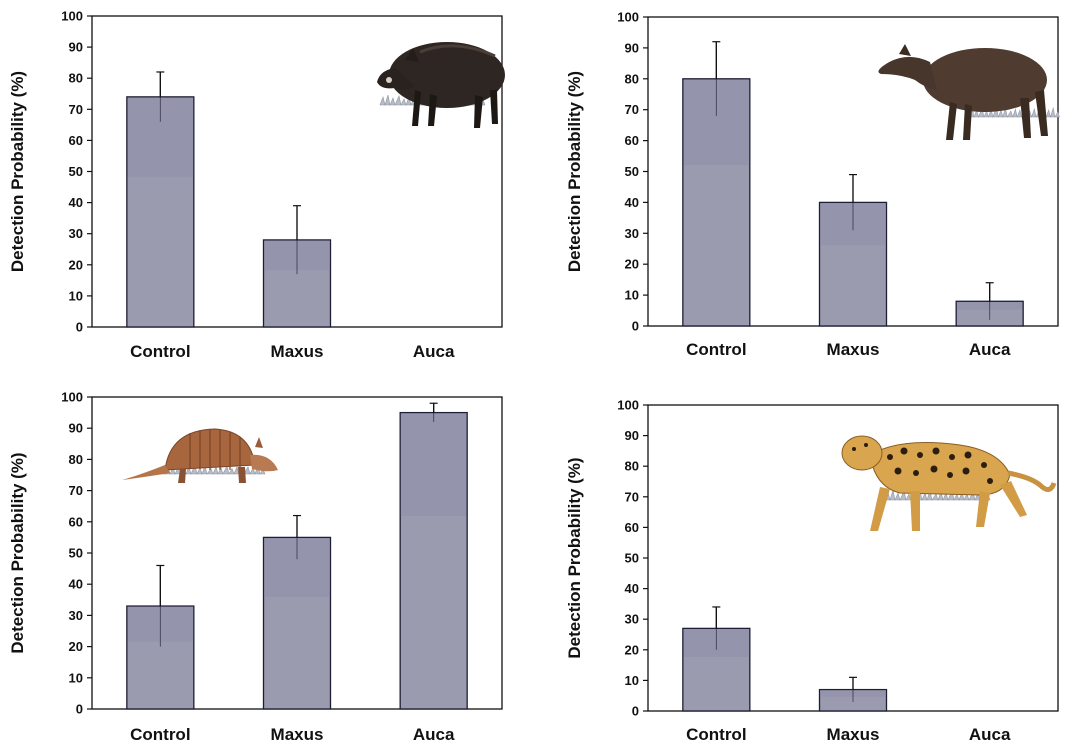 The height and width of the screenshot is (752, 1073). I want to click on tapir-illustration, so click(969, 92).